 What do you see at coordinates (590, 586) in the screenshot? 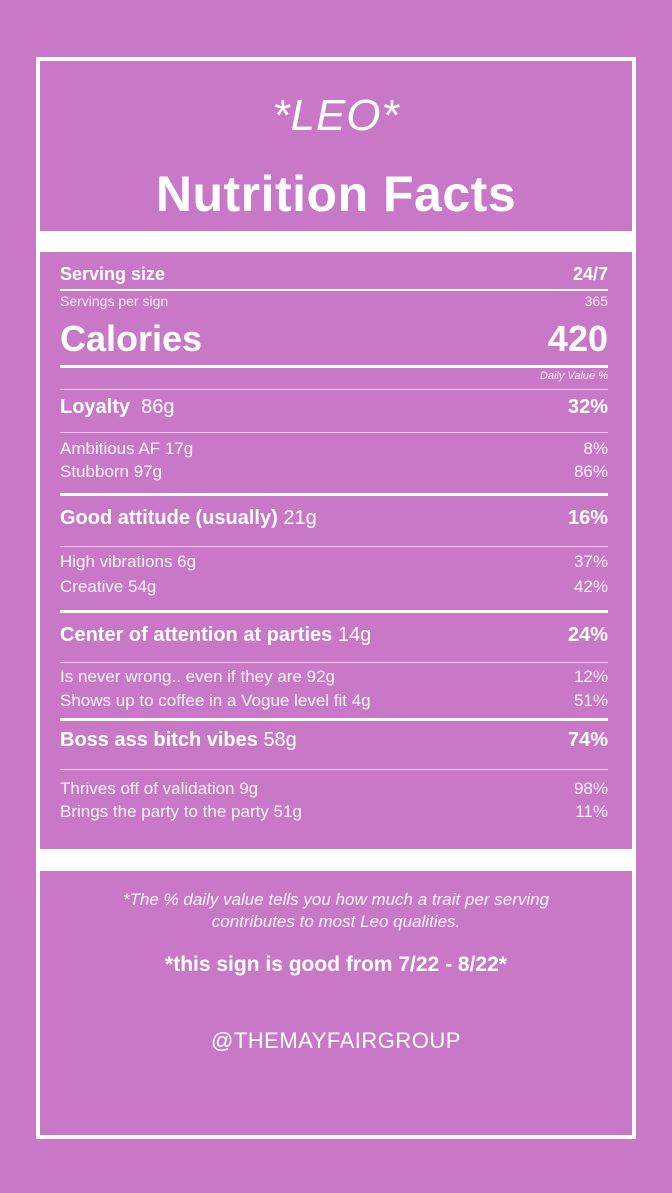
I see `nutrient-sub-dv: 42%` at bounding box center [590, 586].